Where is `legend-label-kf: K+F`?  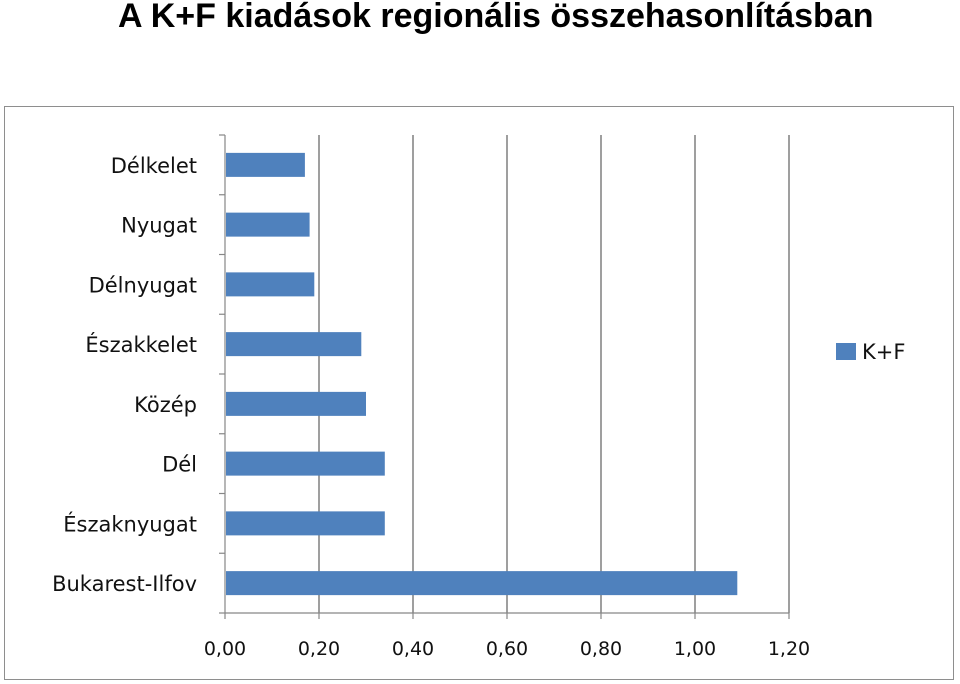
legend-label-kf: K+F is located at coordinates (883, 352).